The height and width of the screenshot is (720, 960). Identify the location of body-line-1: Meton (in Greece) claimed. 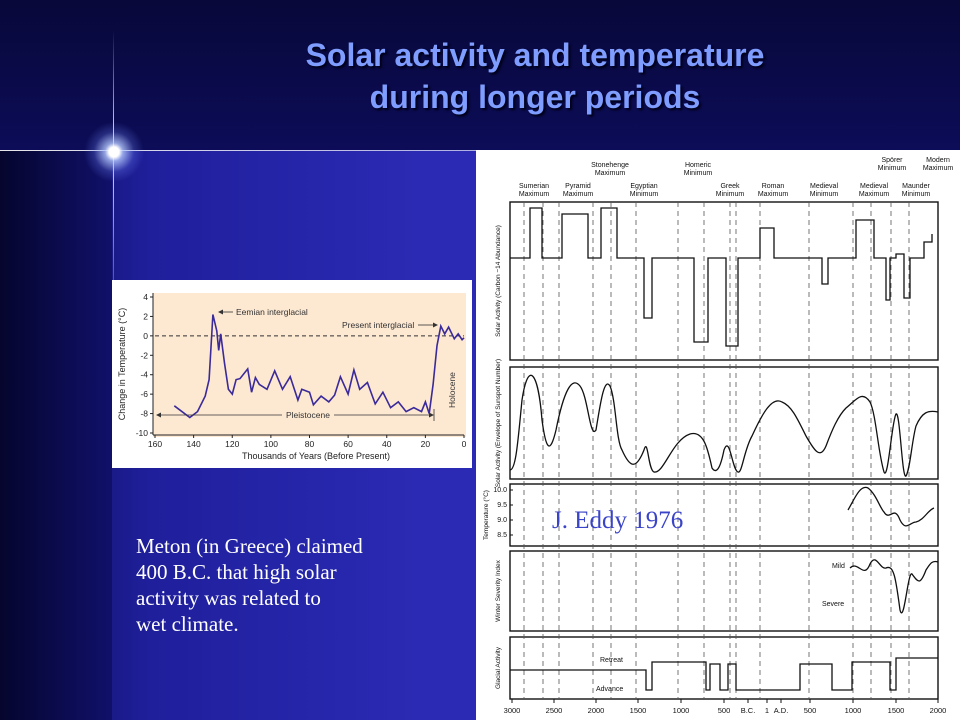
(249, 546).